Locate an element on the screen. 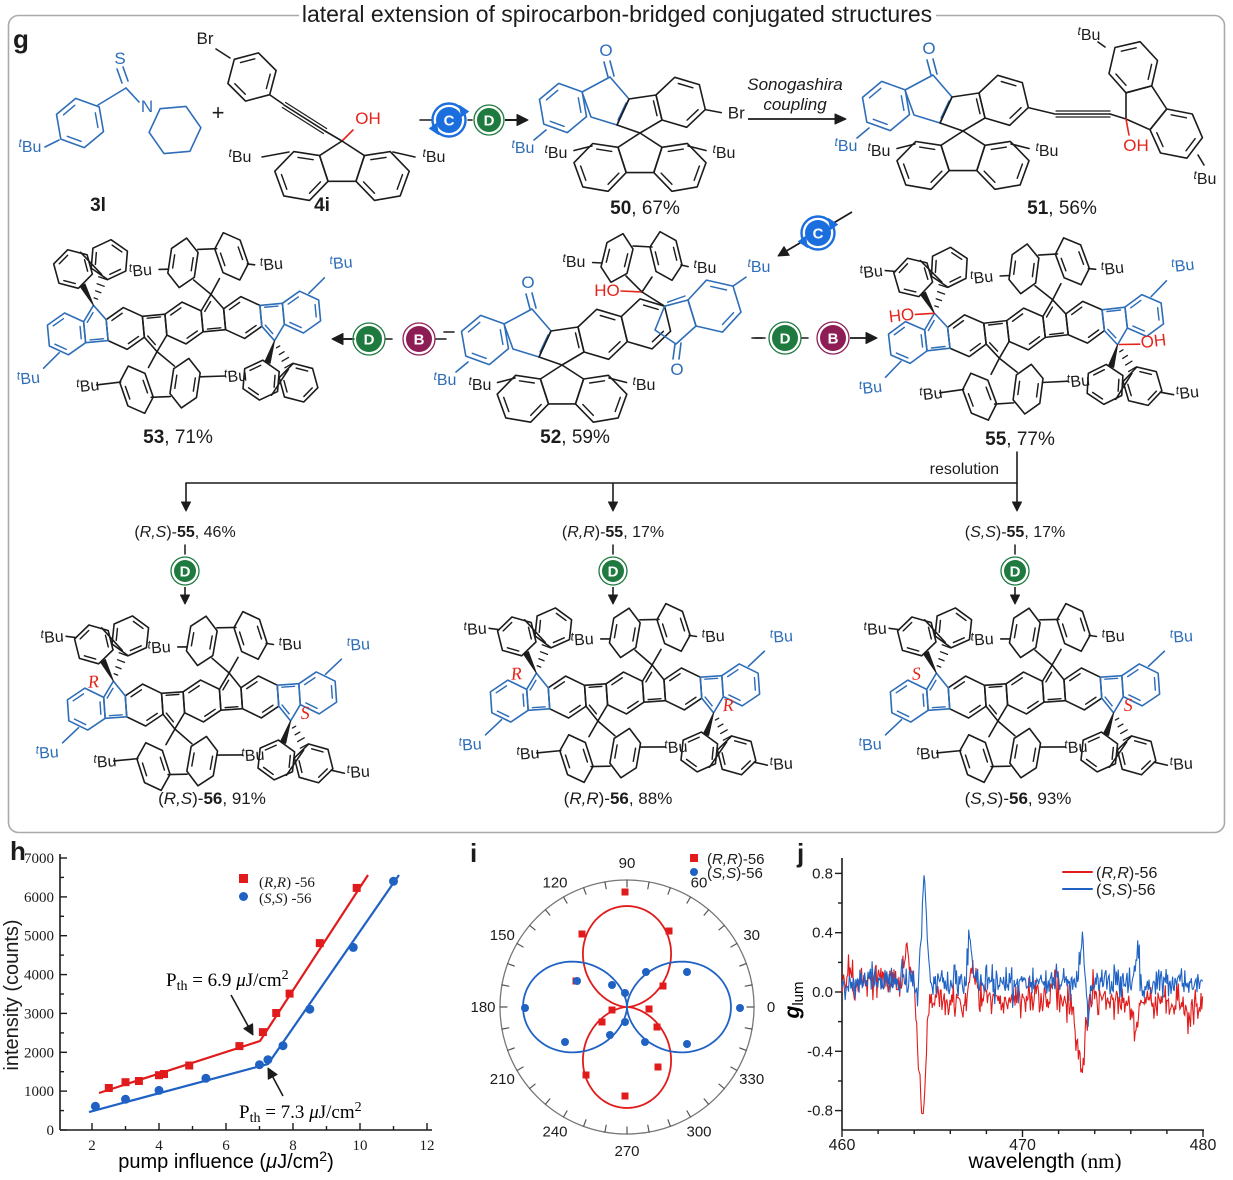 This screenshot has height=1180, width=1233. svg-text: 6000 is located at coordinates (39, 898).